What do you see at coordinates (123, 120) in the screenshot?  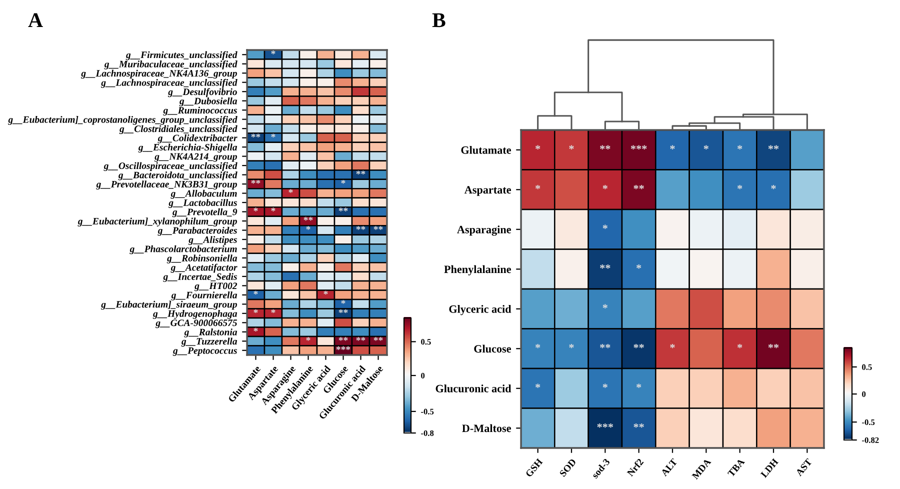 I see `y-tick-label: g__Eubacterium]_coprostanoligenes_group_unclassified` at bounding box center [123, 120].